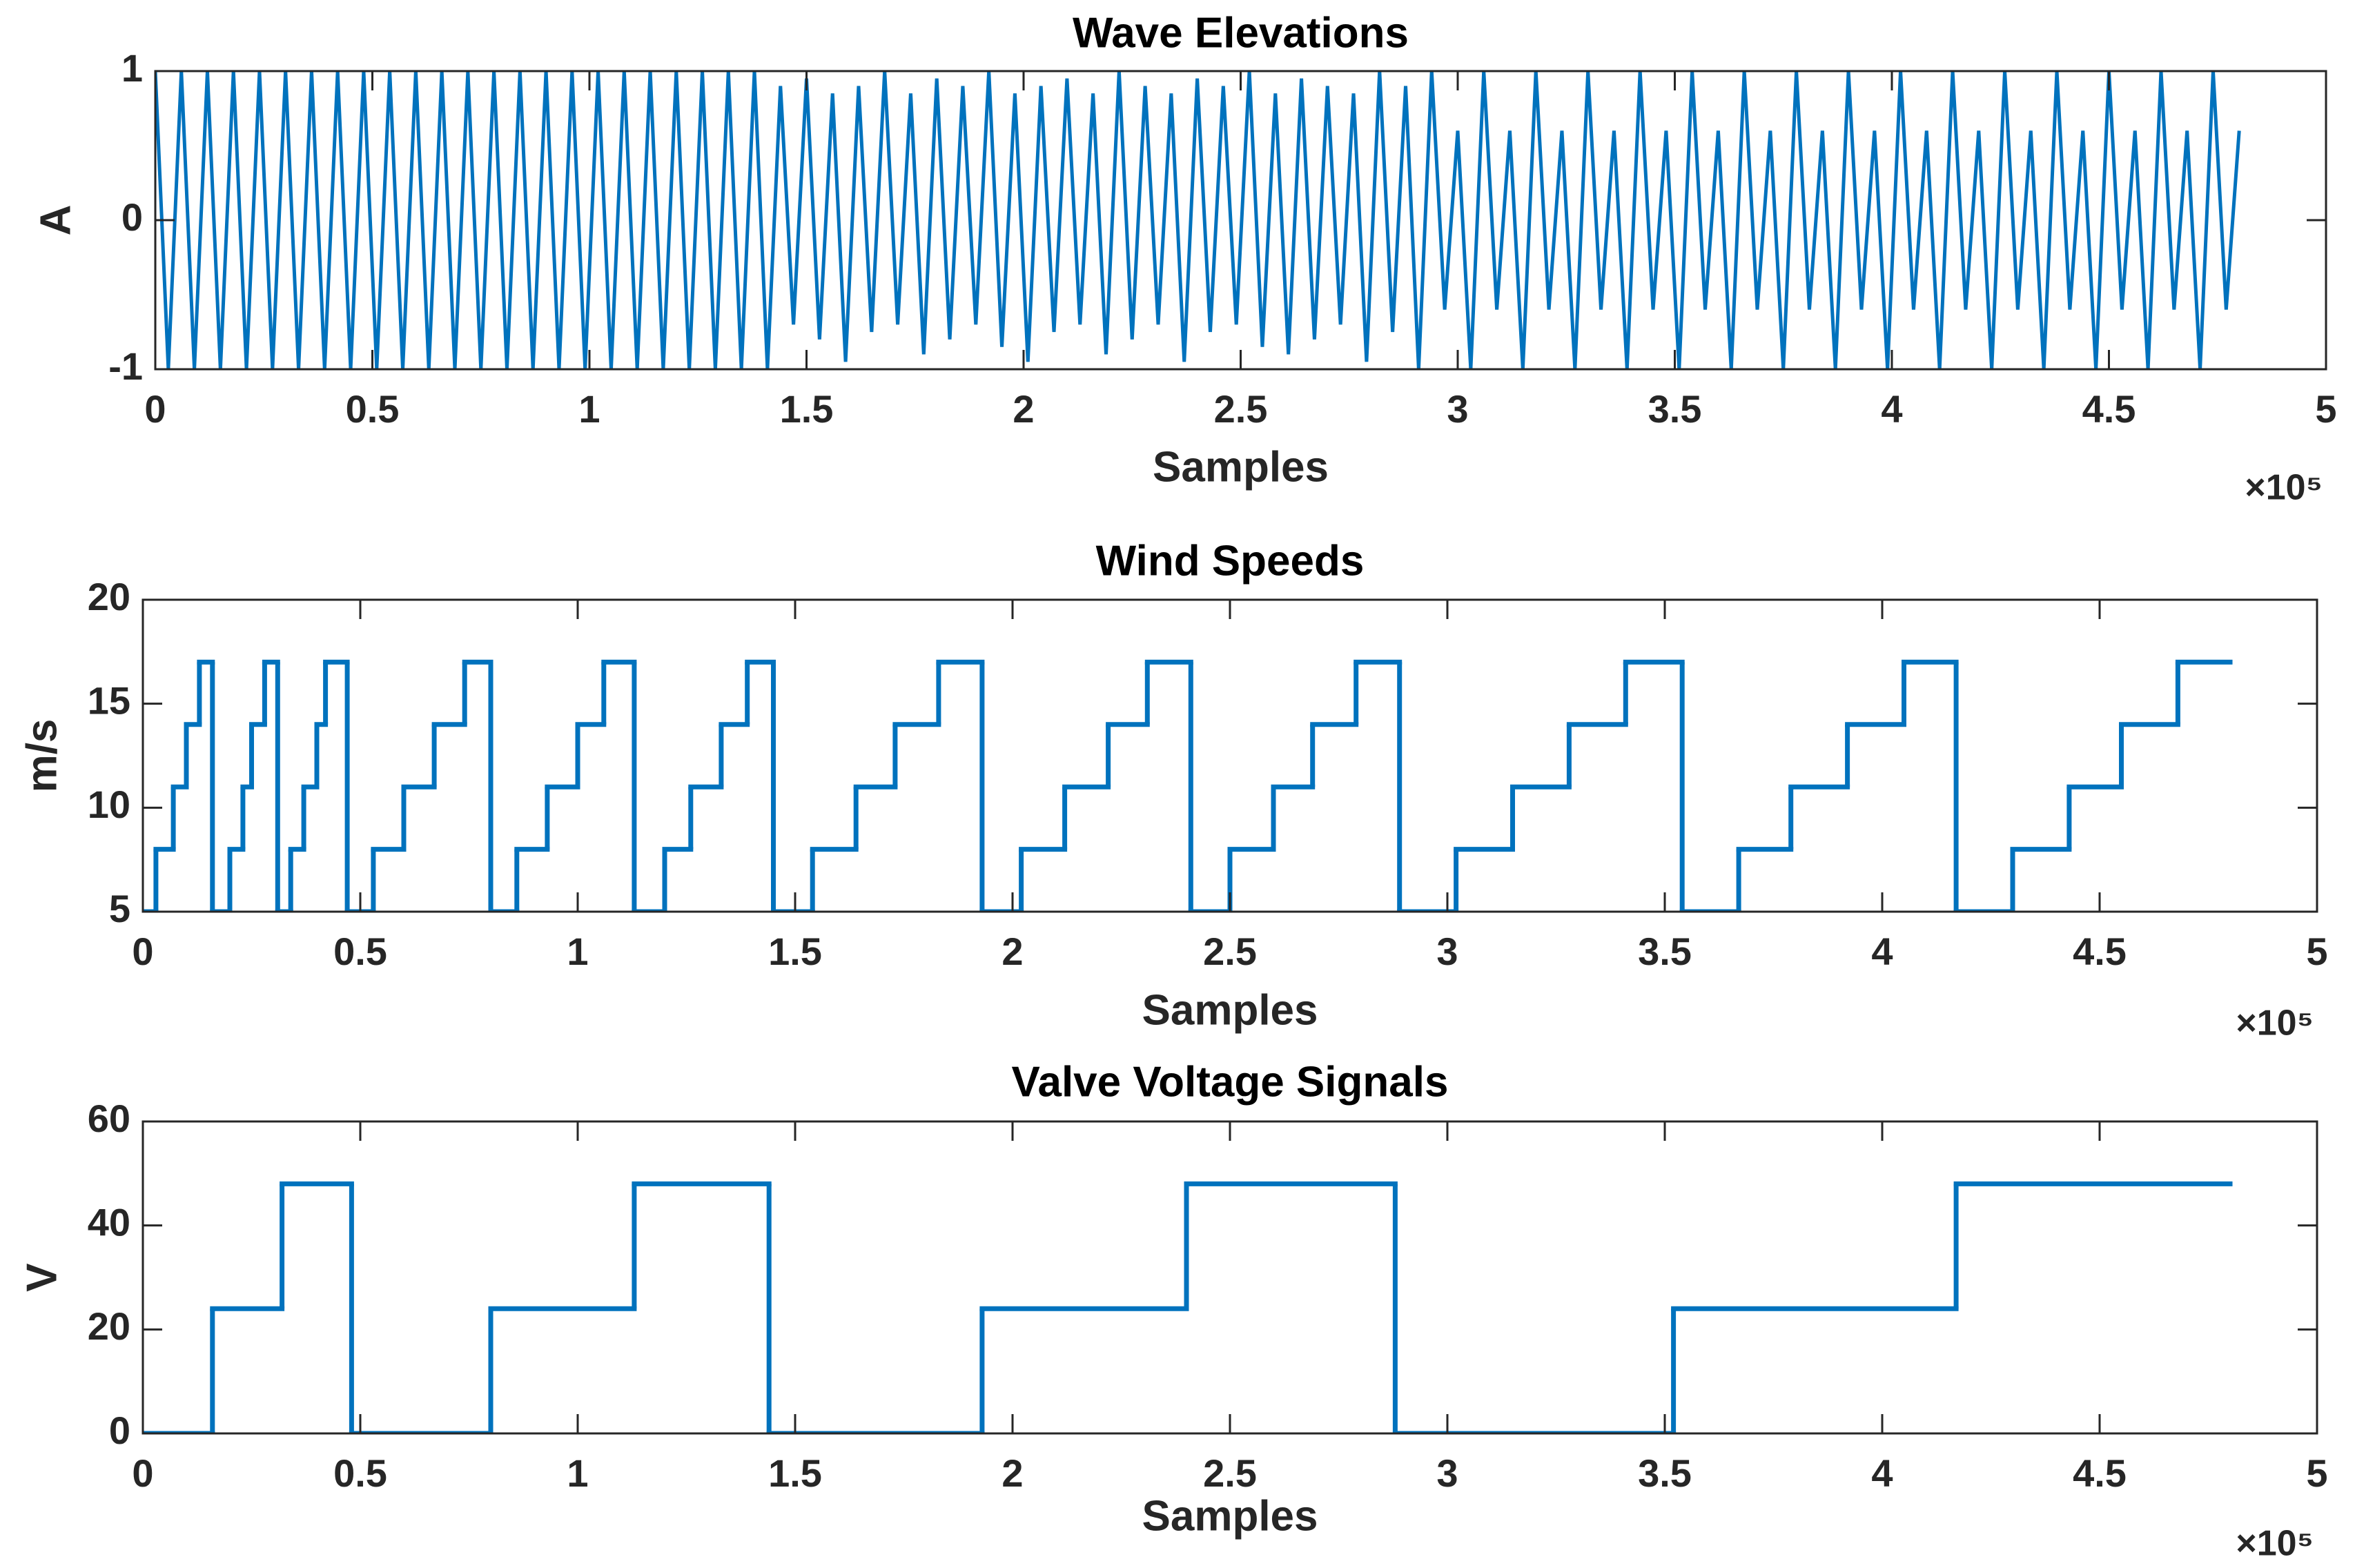 This screenshot has width=2355, height=1568. What do you see at coordinates (42, 756) in the screenshot?
I see `y-axis-label: m/s` at bounding box center [42, 756].